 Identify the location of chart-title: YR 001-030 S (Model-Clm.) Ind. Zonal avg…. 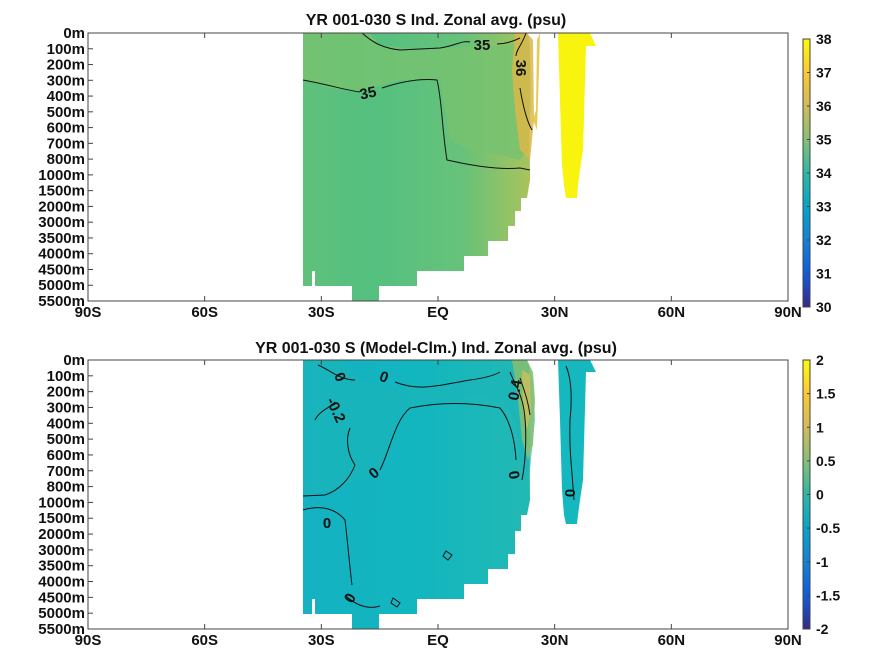
(436, 348).